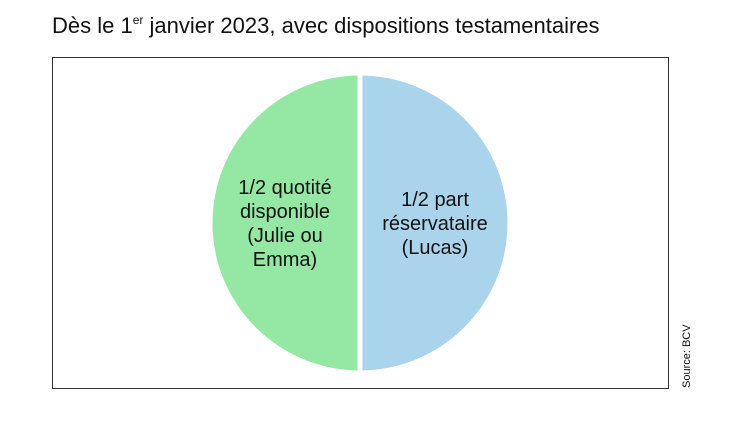 Image resolution: width=730 pixels, height=446 pixels. I want to click on slice-label-line: réservataire, so click(435, 224).